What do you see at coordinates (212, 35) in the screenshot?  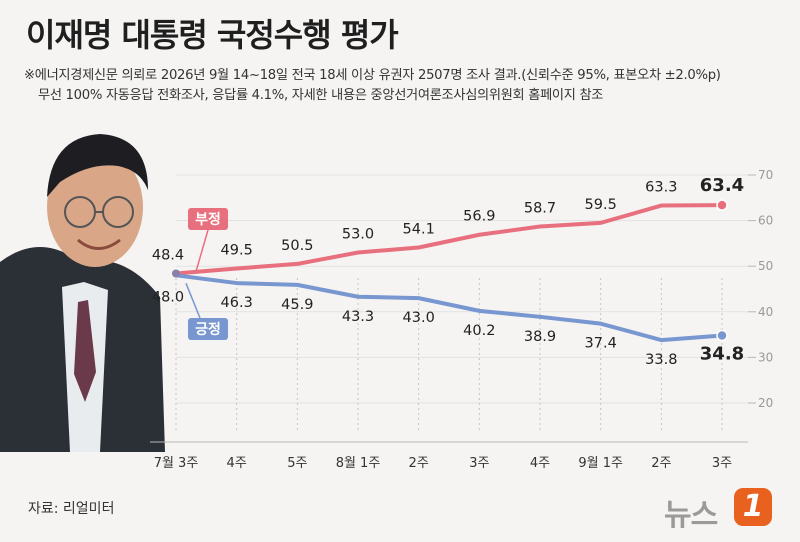 I see `page-title: 이재명 대통령 국정수행 평가` at bounding box center [212, 35].